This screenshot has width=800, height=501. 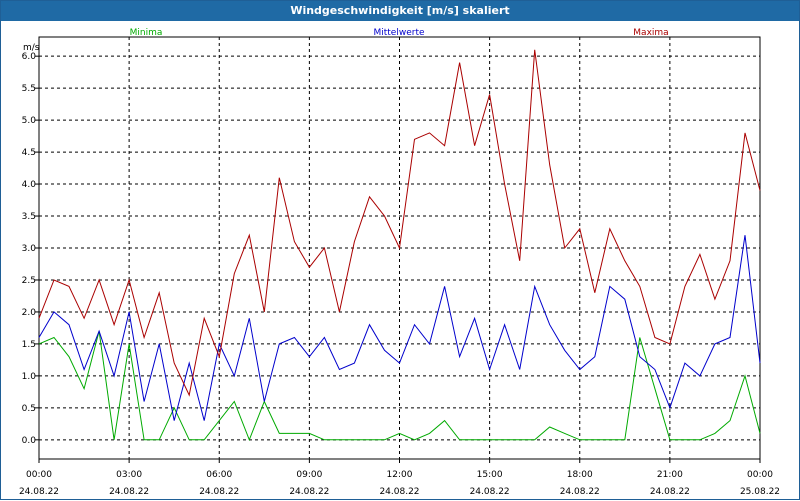 I want to click on legend-maxima: Maxima, so click(x=650, y=33).